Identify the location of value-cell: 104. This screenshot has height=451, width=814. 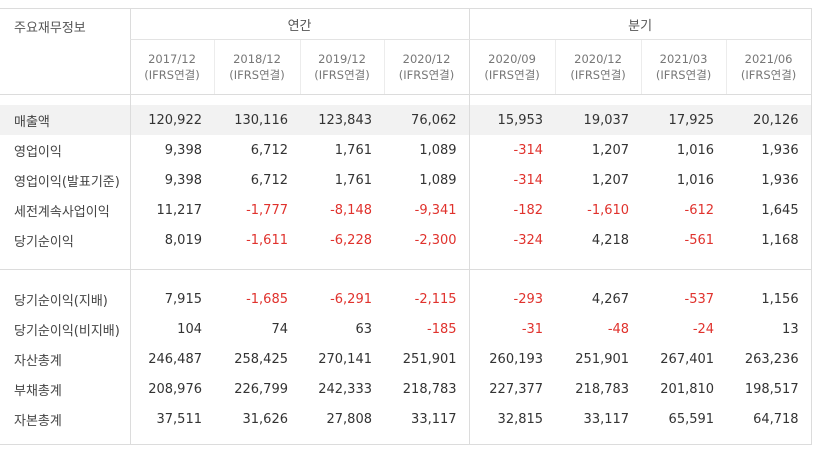
(171, 329).